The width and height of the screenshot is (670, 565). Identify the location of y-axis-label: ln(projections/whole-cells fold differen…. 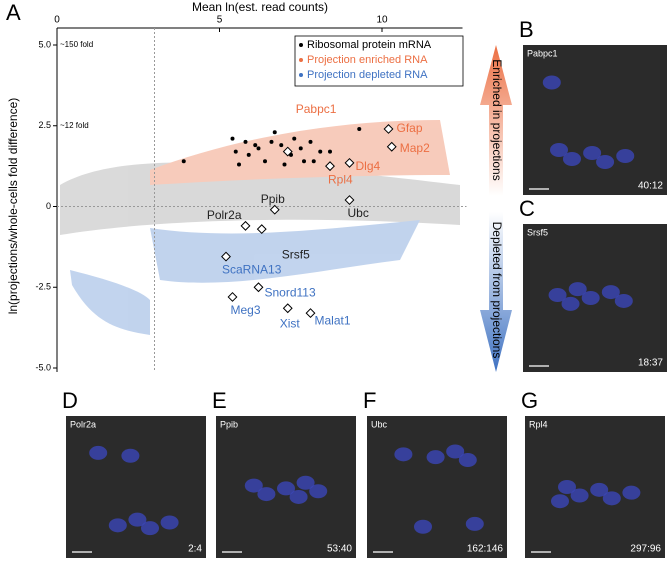
(13, 206).